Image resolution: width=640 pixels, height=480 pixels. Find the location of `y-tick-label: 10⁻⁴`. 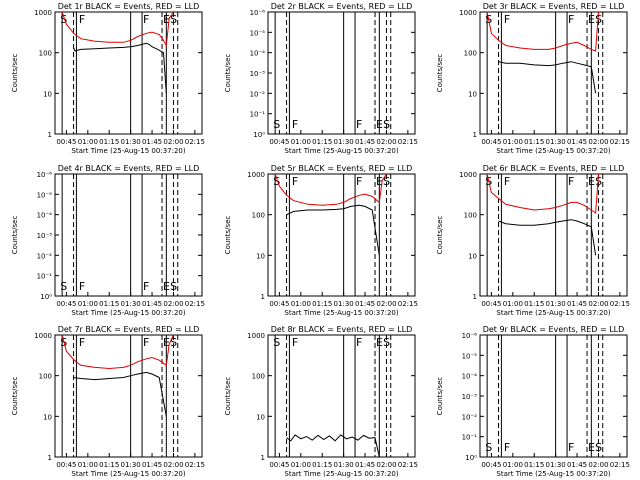

y-tick-label: 10⁻⁴ is located at coordinates (45, 216).